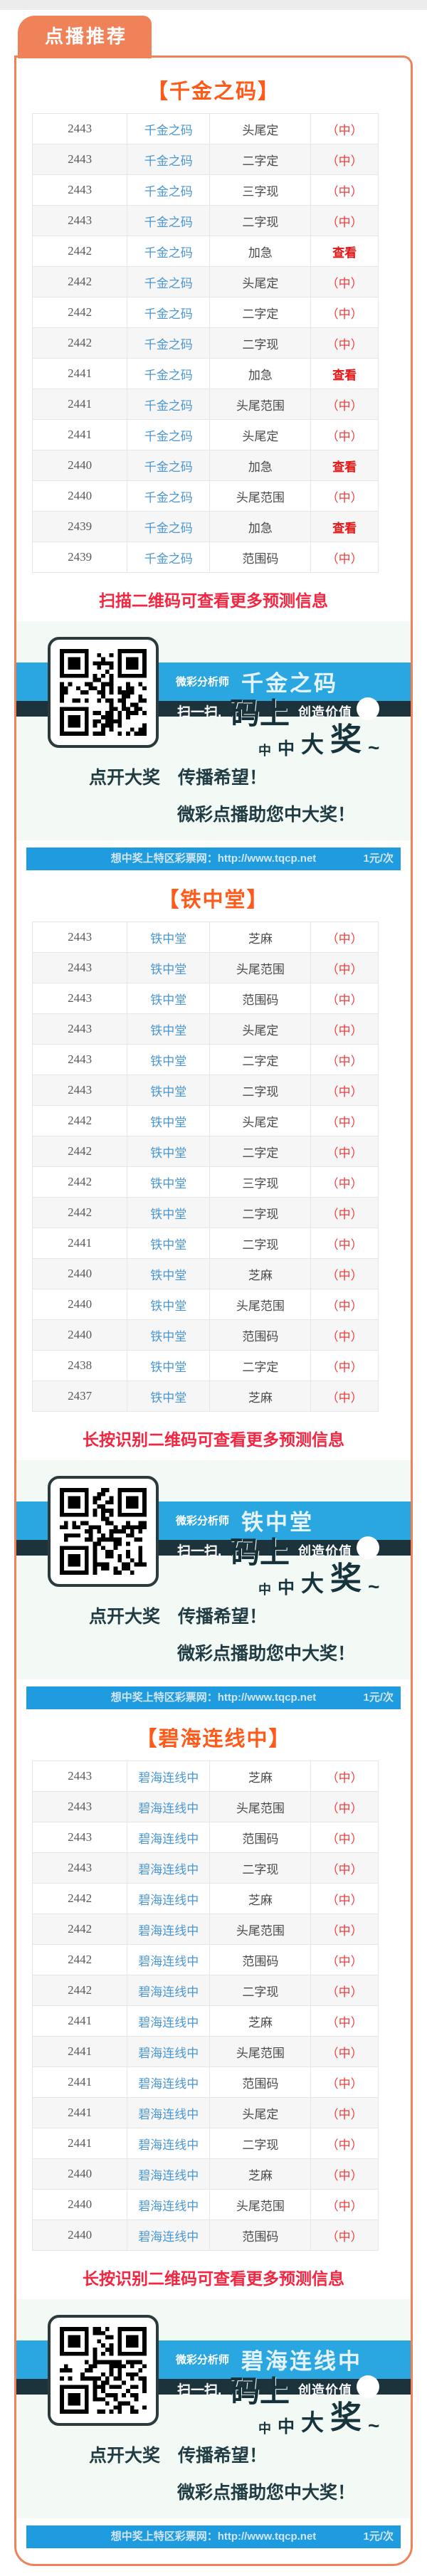  Describe the element at coordinates (199, 712) in the screenshot. I see `banner-scan-prefix: 扫一扫,` at that location.